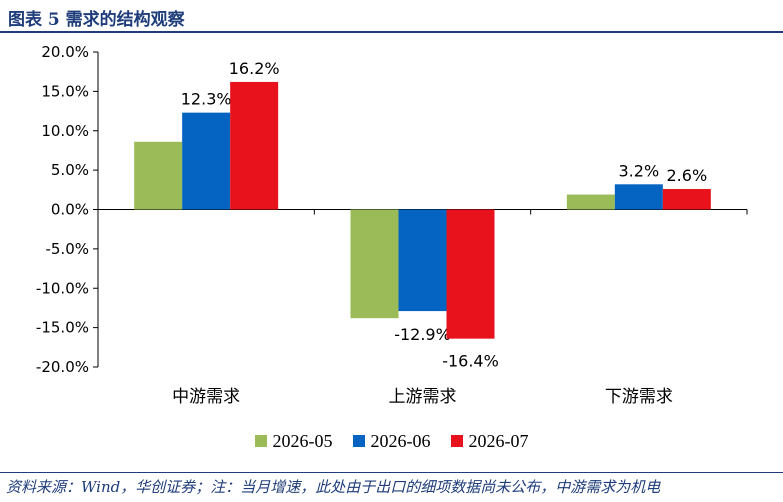 The width and height of the screenshot is (783, 502). I want to click on data-label: 16.2%, so click(254, 68).